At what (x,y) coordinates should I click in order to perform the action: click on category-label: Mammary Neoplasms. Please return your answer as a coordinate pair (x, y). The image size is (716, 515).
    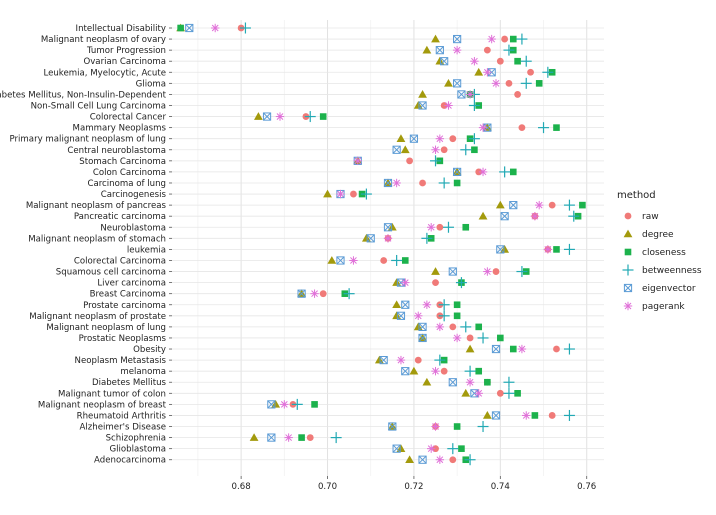
    Looking at the image, I should click on (120, 129).